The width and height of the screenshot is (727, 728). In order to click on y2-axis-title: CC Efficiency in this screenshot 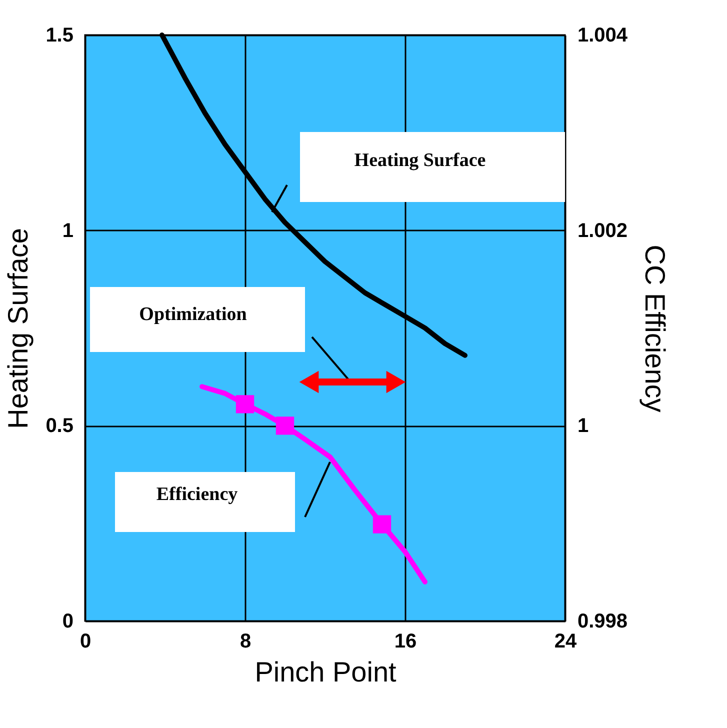, I will do `click(655, 328)`.